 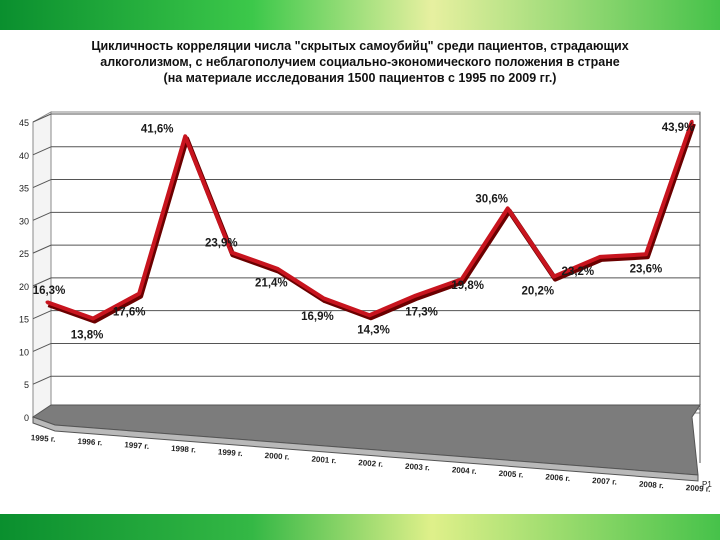 I want to click on data-label: 23,6%, so click(x=646, y=269).